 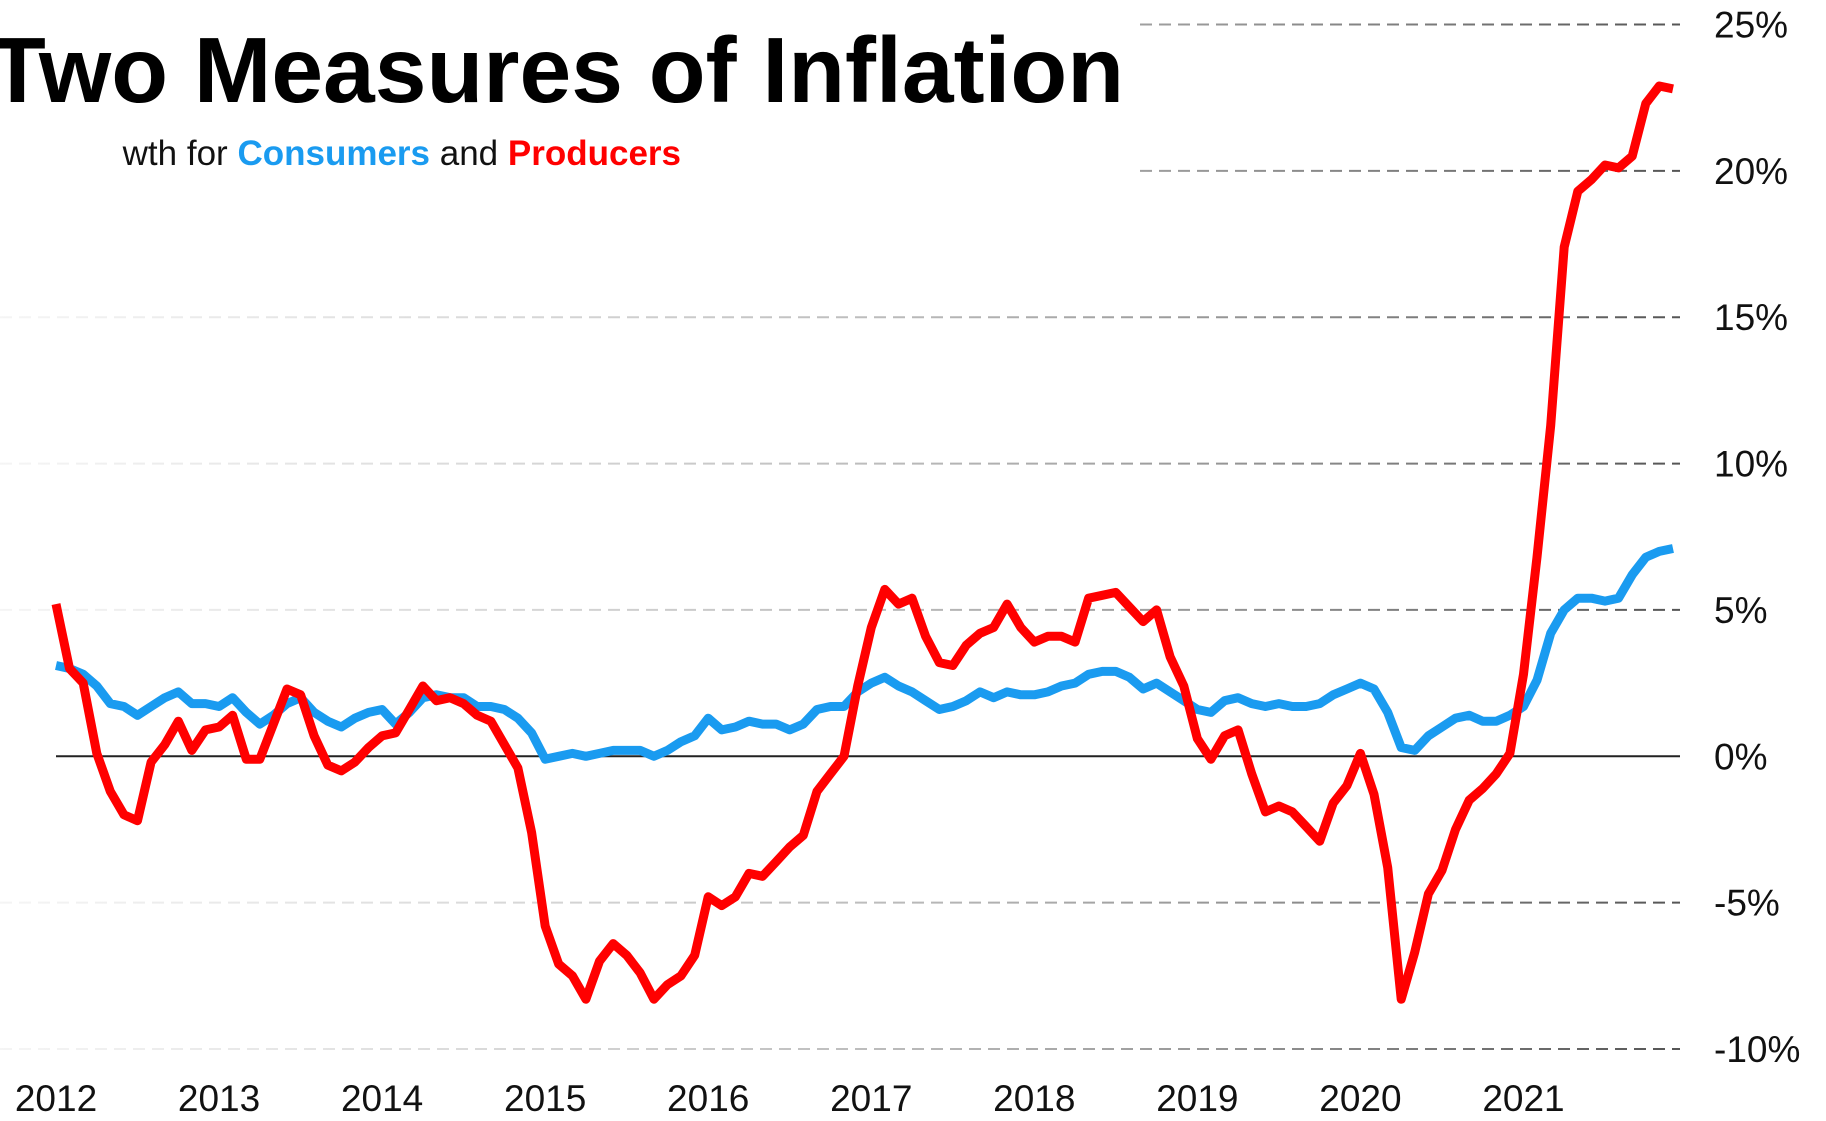 I want to click on x-tick-label: 2012, so click(x=56, y=1098).